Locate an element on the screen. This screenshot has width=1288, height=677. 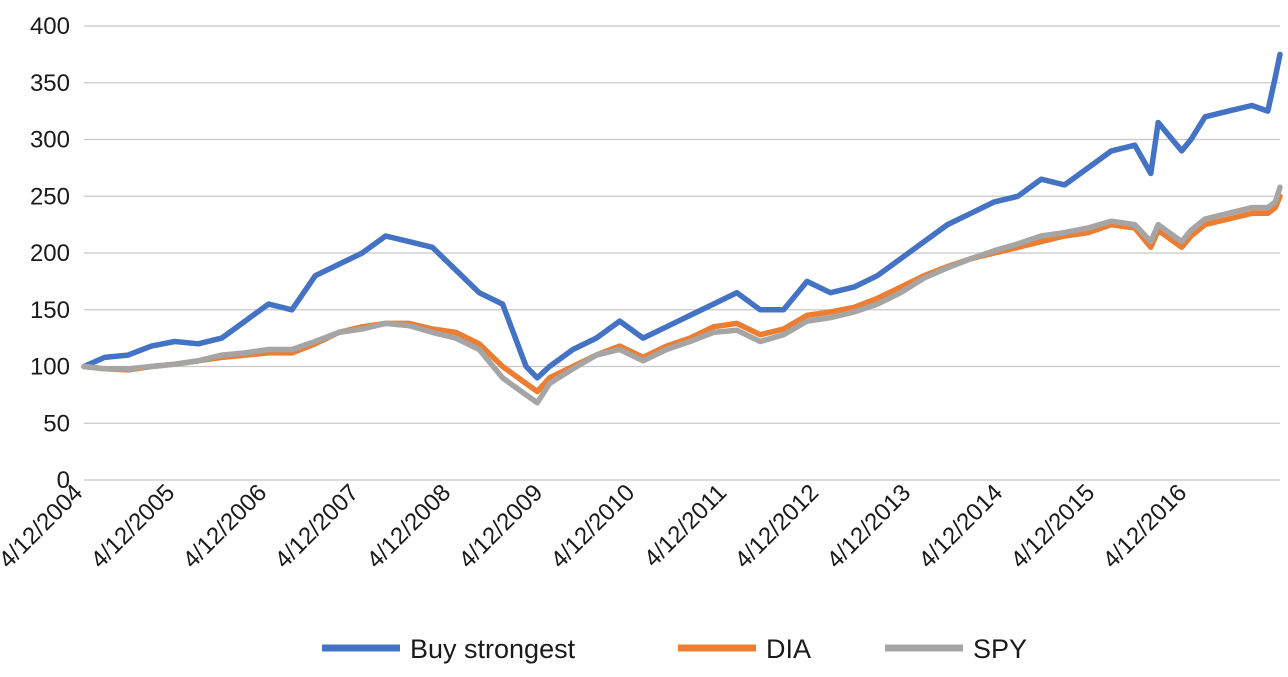
y-tick-label: 150 is located at coordinates (50, 310).